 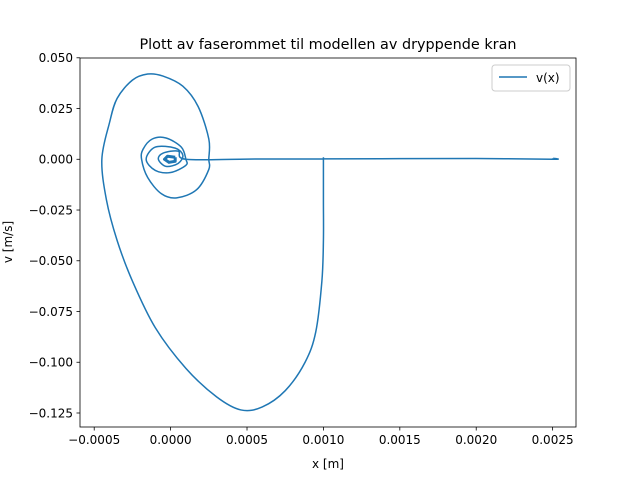 What do you see at coordinates (400, 440) in the screenshot?
I see `x-tick-label: 0.0015` at bounding box center [400, 440].